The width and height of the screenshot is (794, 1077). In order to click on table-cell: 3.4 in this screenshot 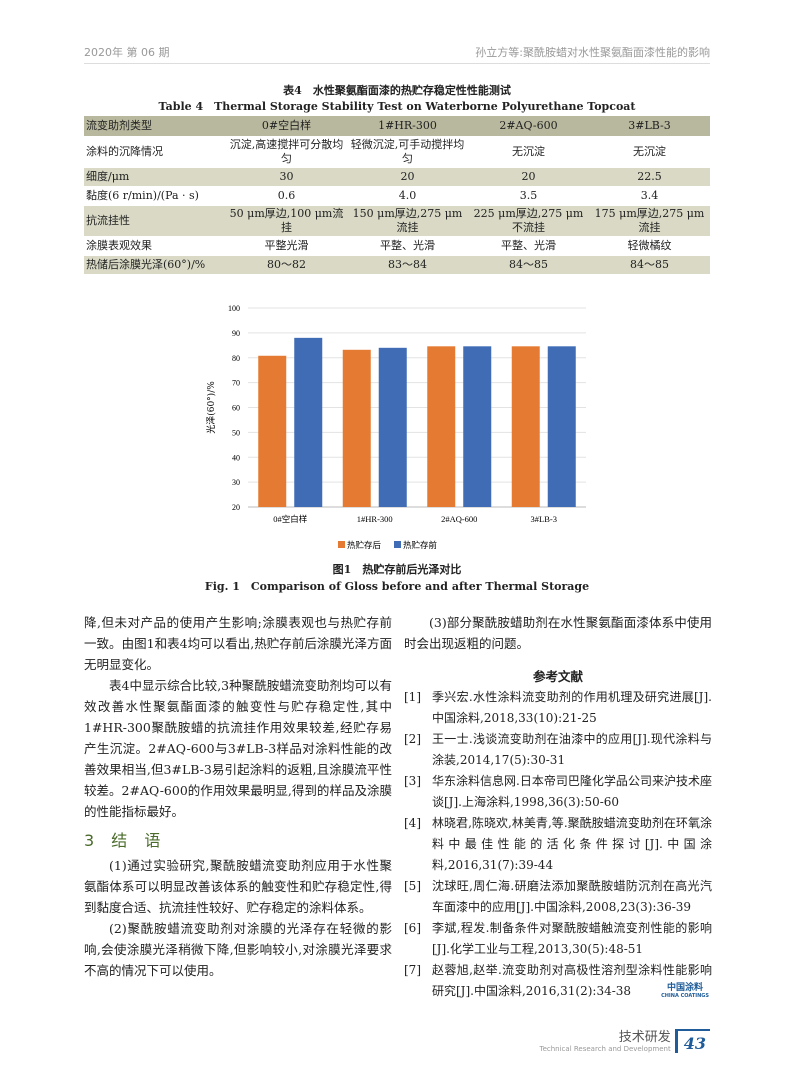, I will do `click(649, 196)`.